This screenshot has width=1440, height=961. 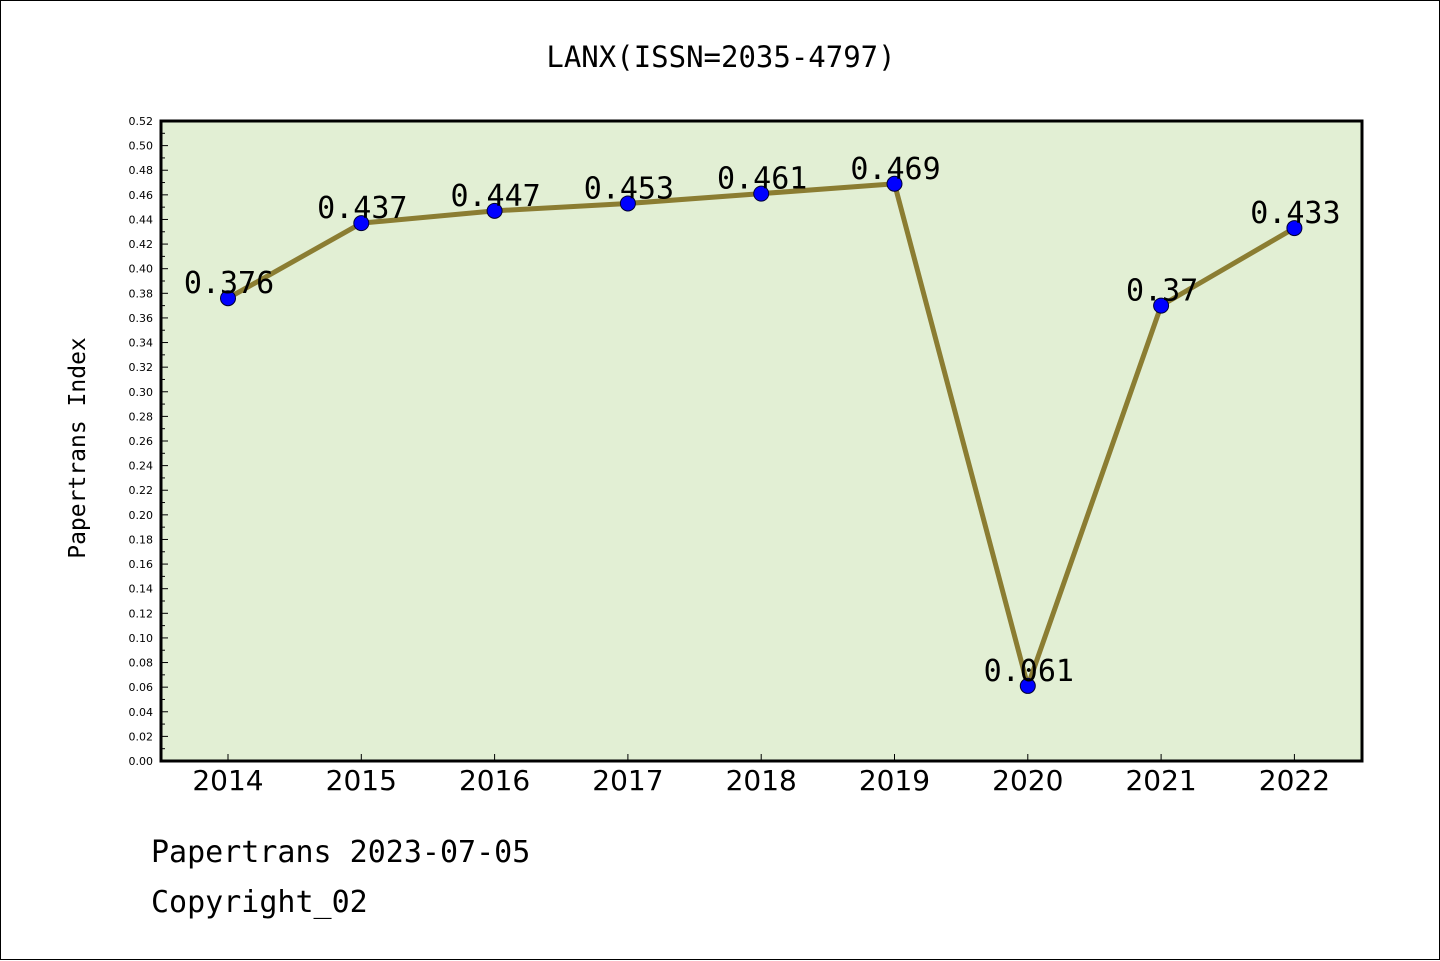 What do you see at coordinates (141, 539) in the screenshot?
I see `y-tick-label: 0.18` at bounding box center [141, 539].